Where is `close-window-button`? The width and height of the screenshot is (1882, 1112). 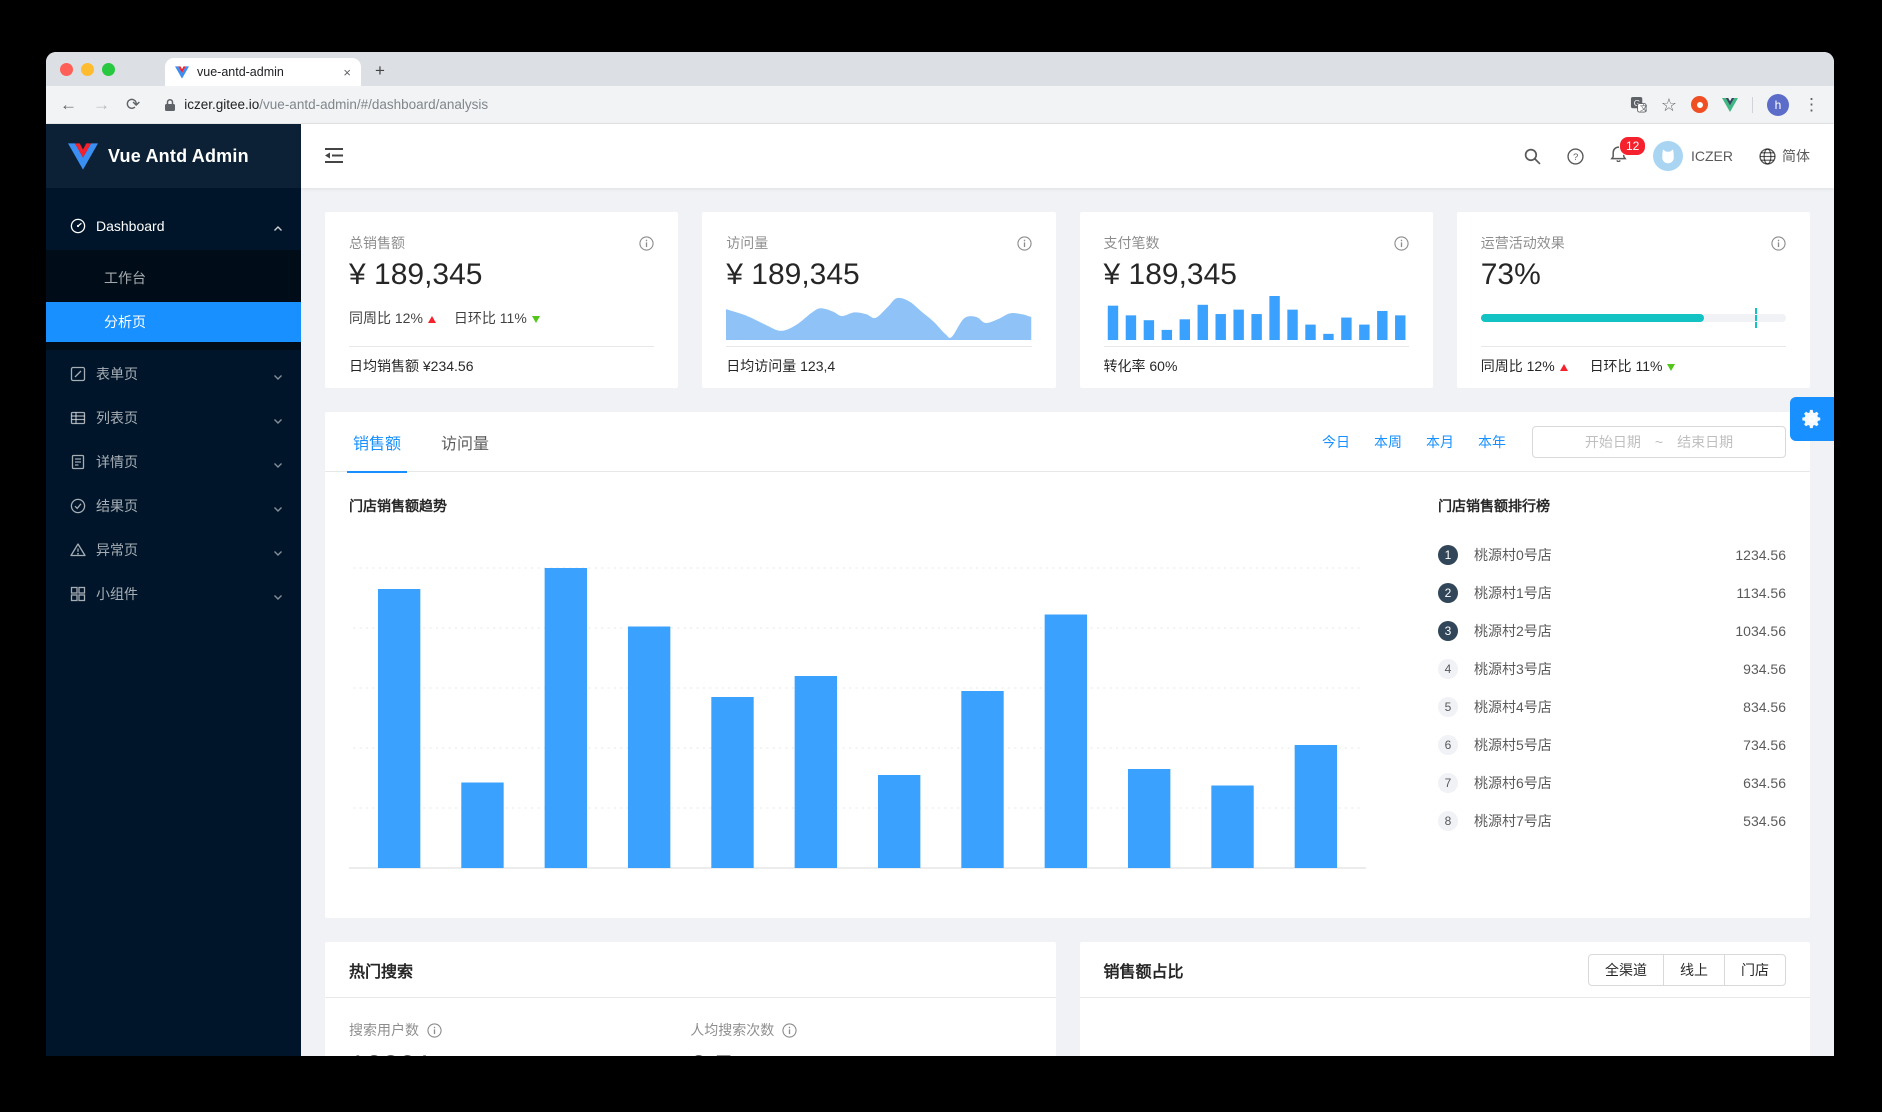 close-window-button is located at coordinates (66, 69).